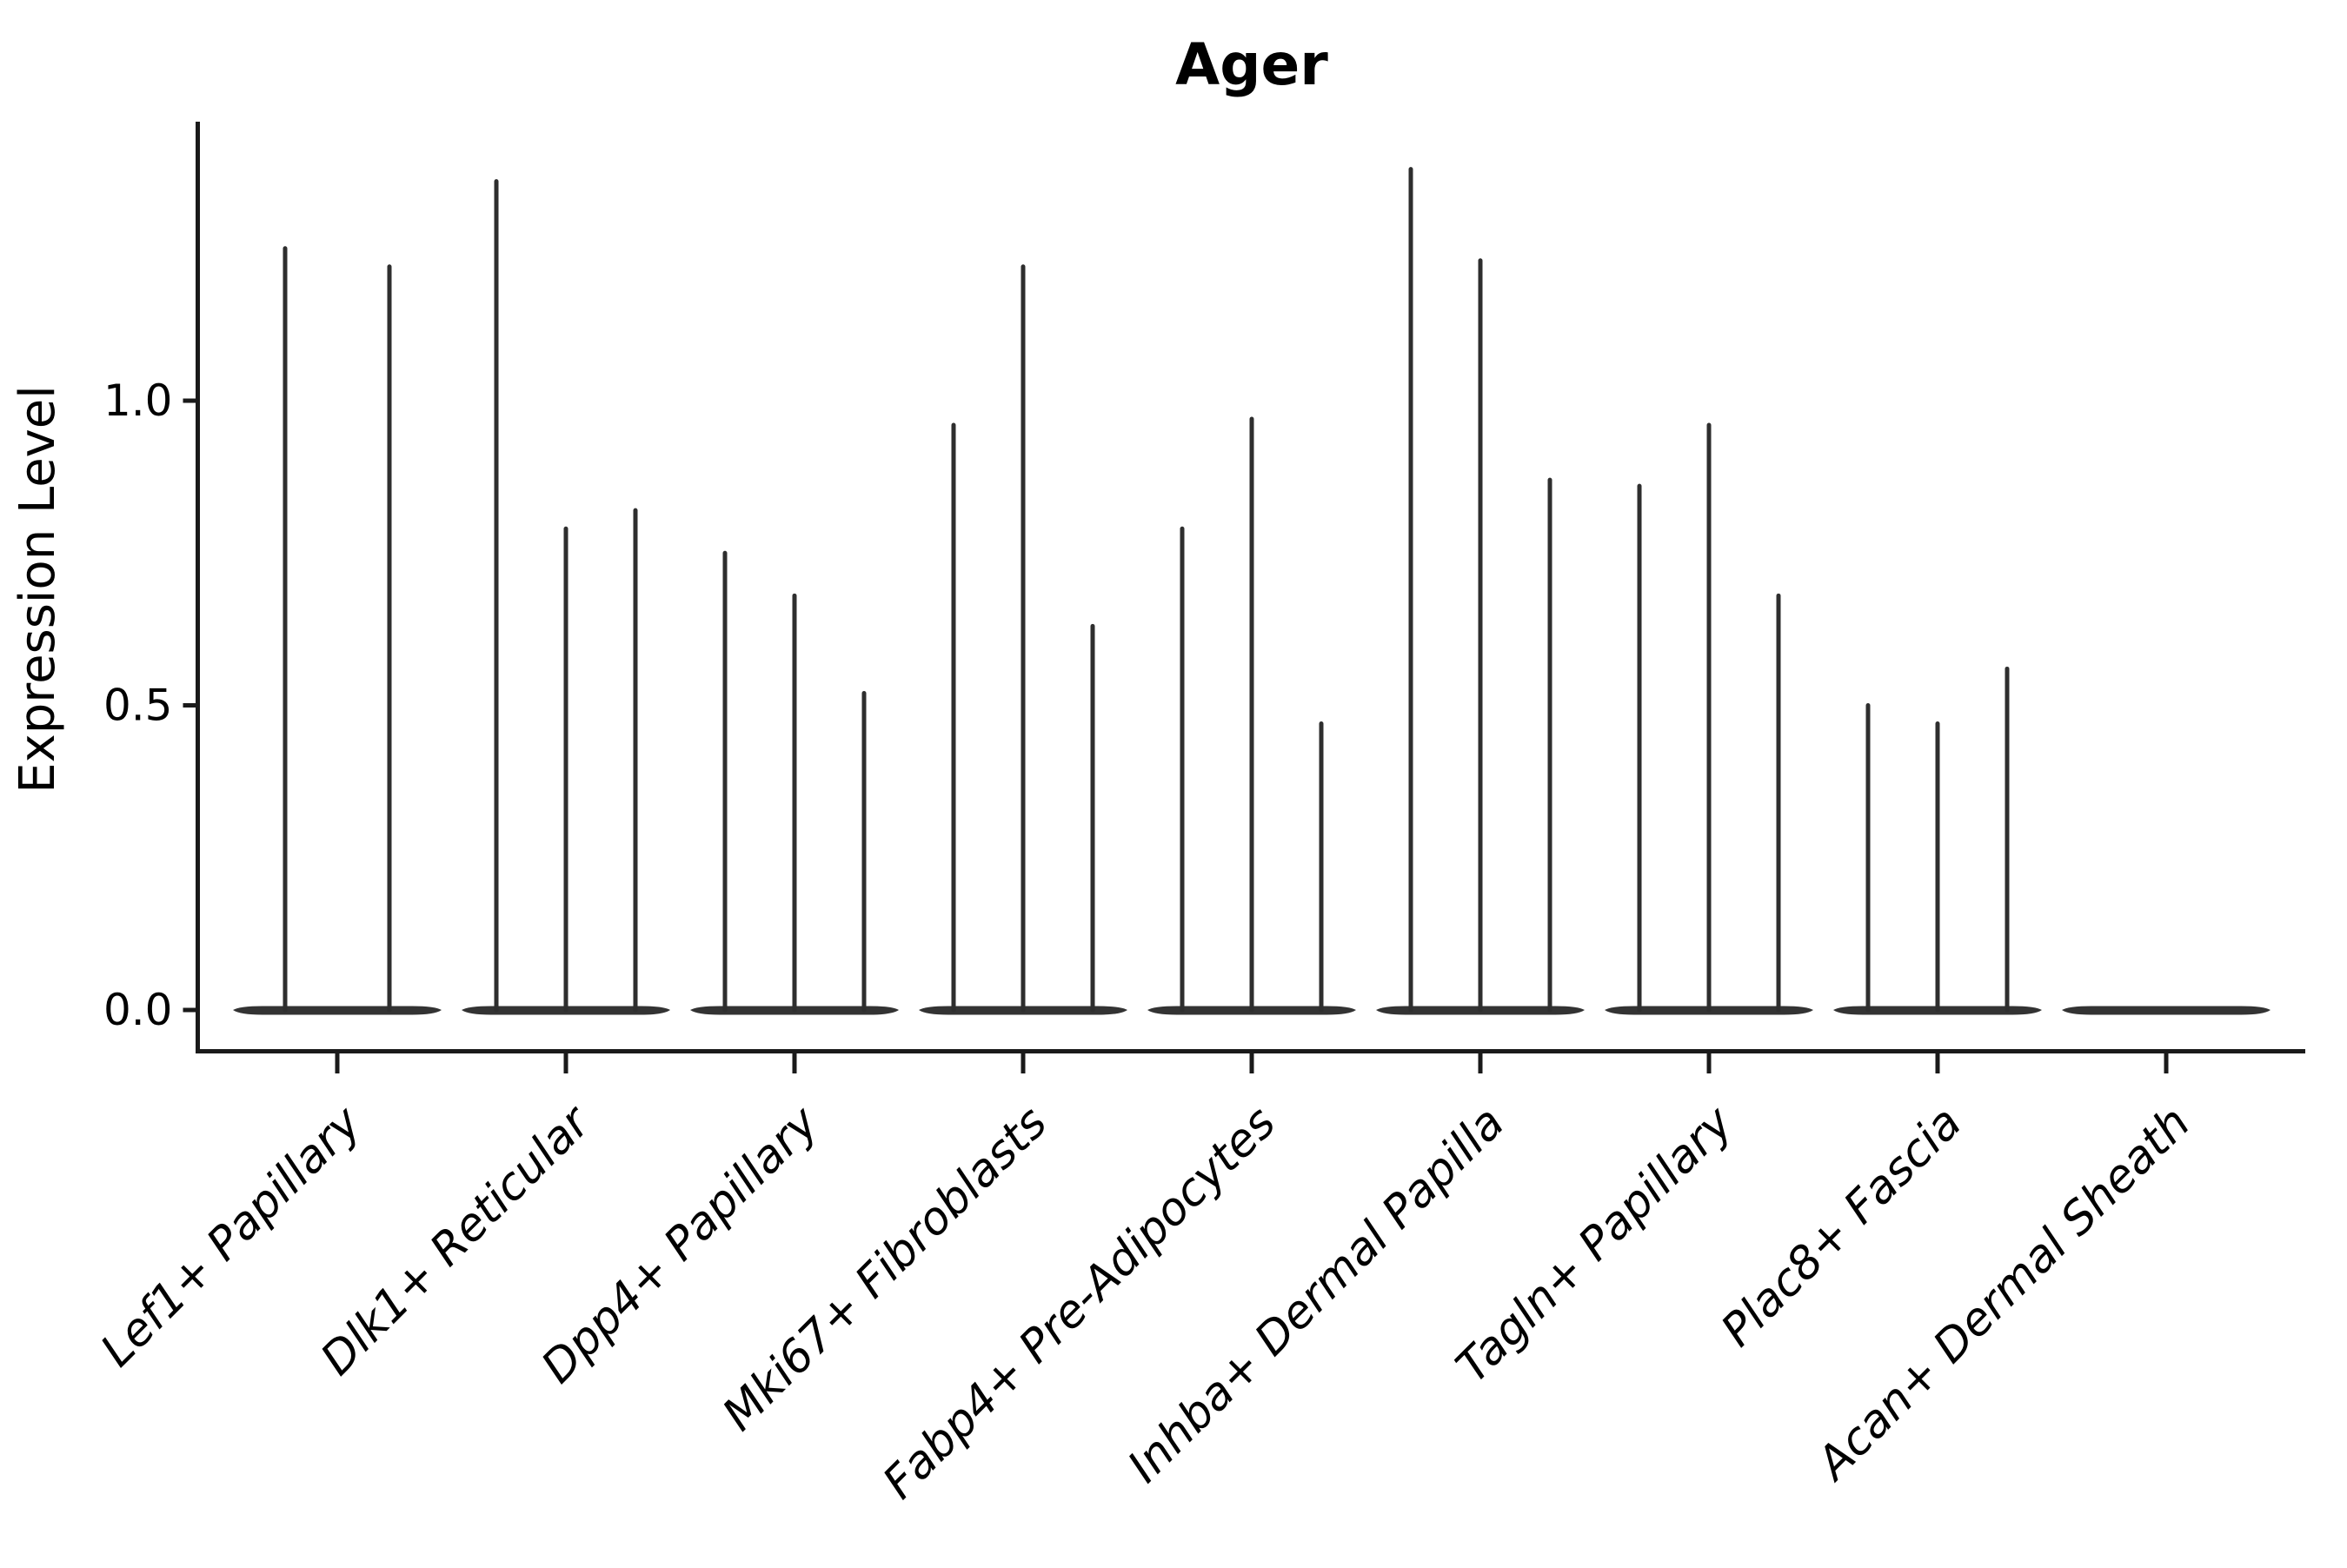 This screenshot has height=1568, width=2347. Describe the element at coordinates (38, 589) in the screenshot. I see `y-axis-label: Expression Level` at that location.